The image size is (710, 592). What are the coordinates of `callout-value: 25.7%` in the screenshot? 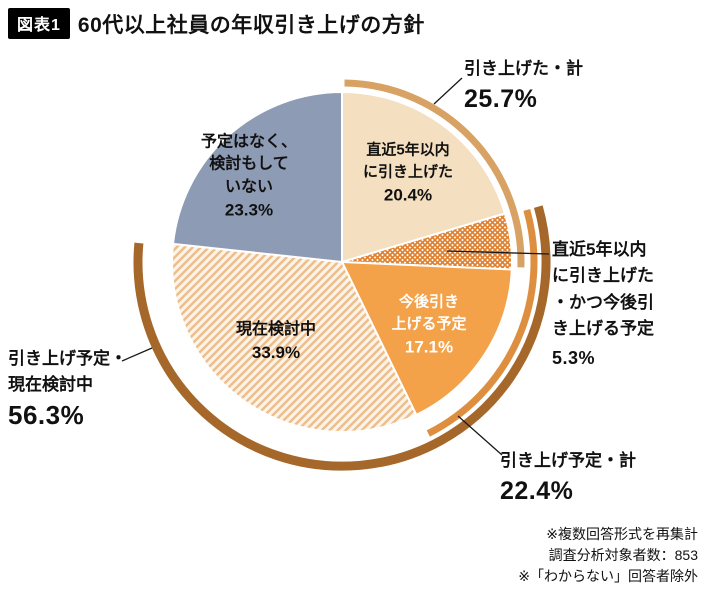 It's located at (501, 98).